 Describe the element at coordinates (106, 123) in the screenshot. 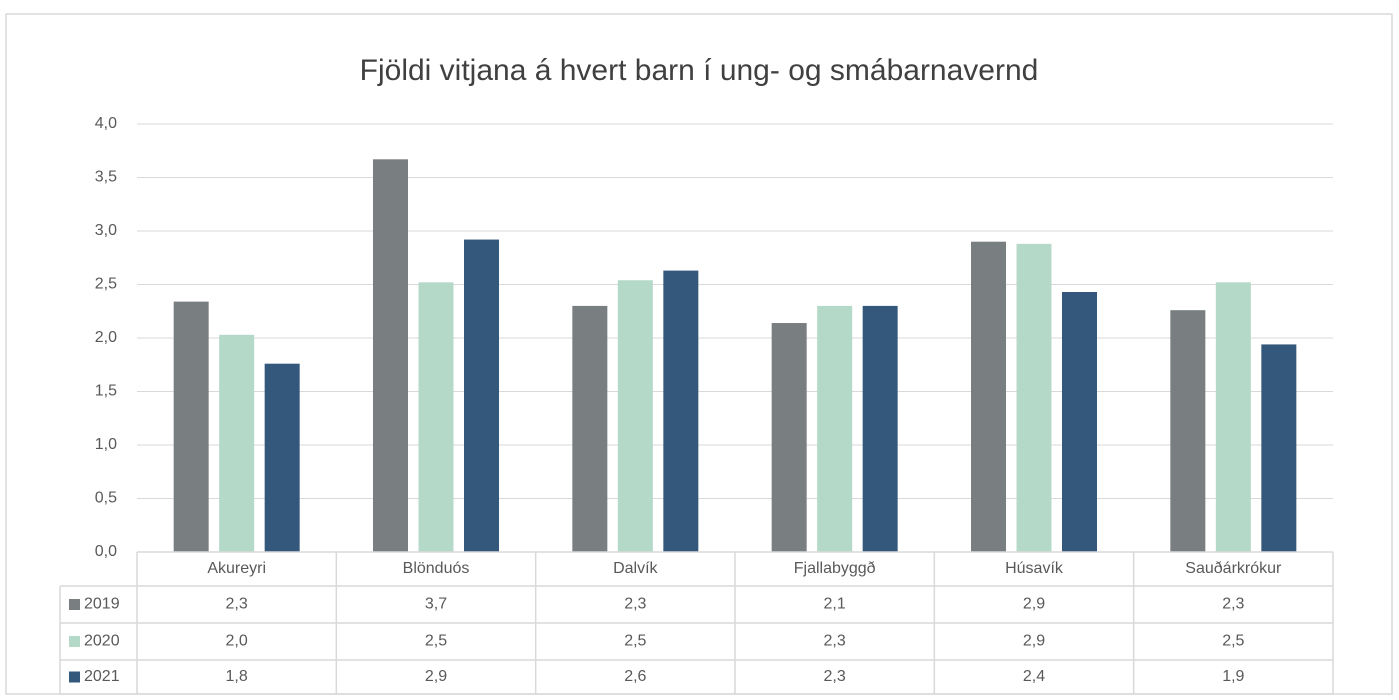

I see `y-tick-label: 4,0` at that location.